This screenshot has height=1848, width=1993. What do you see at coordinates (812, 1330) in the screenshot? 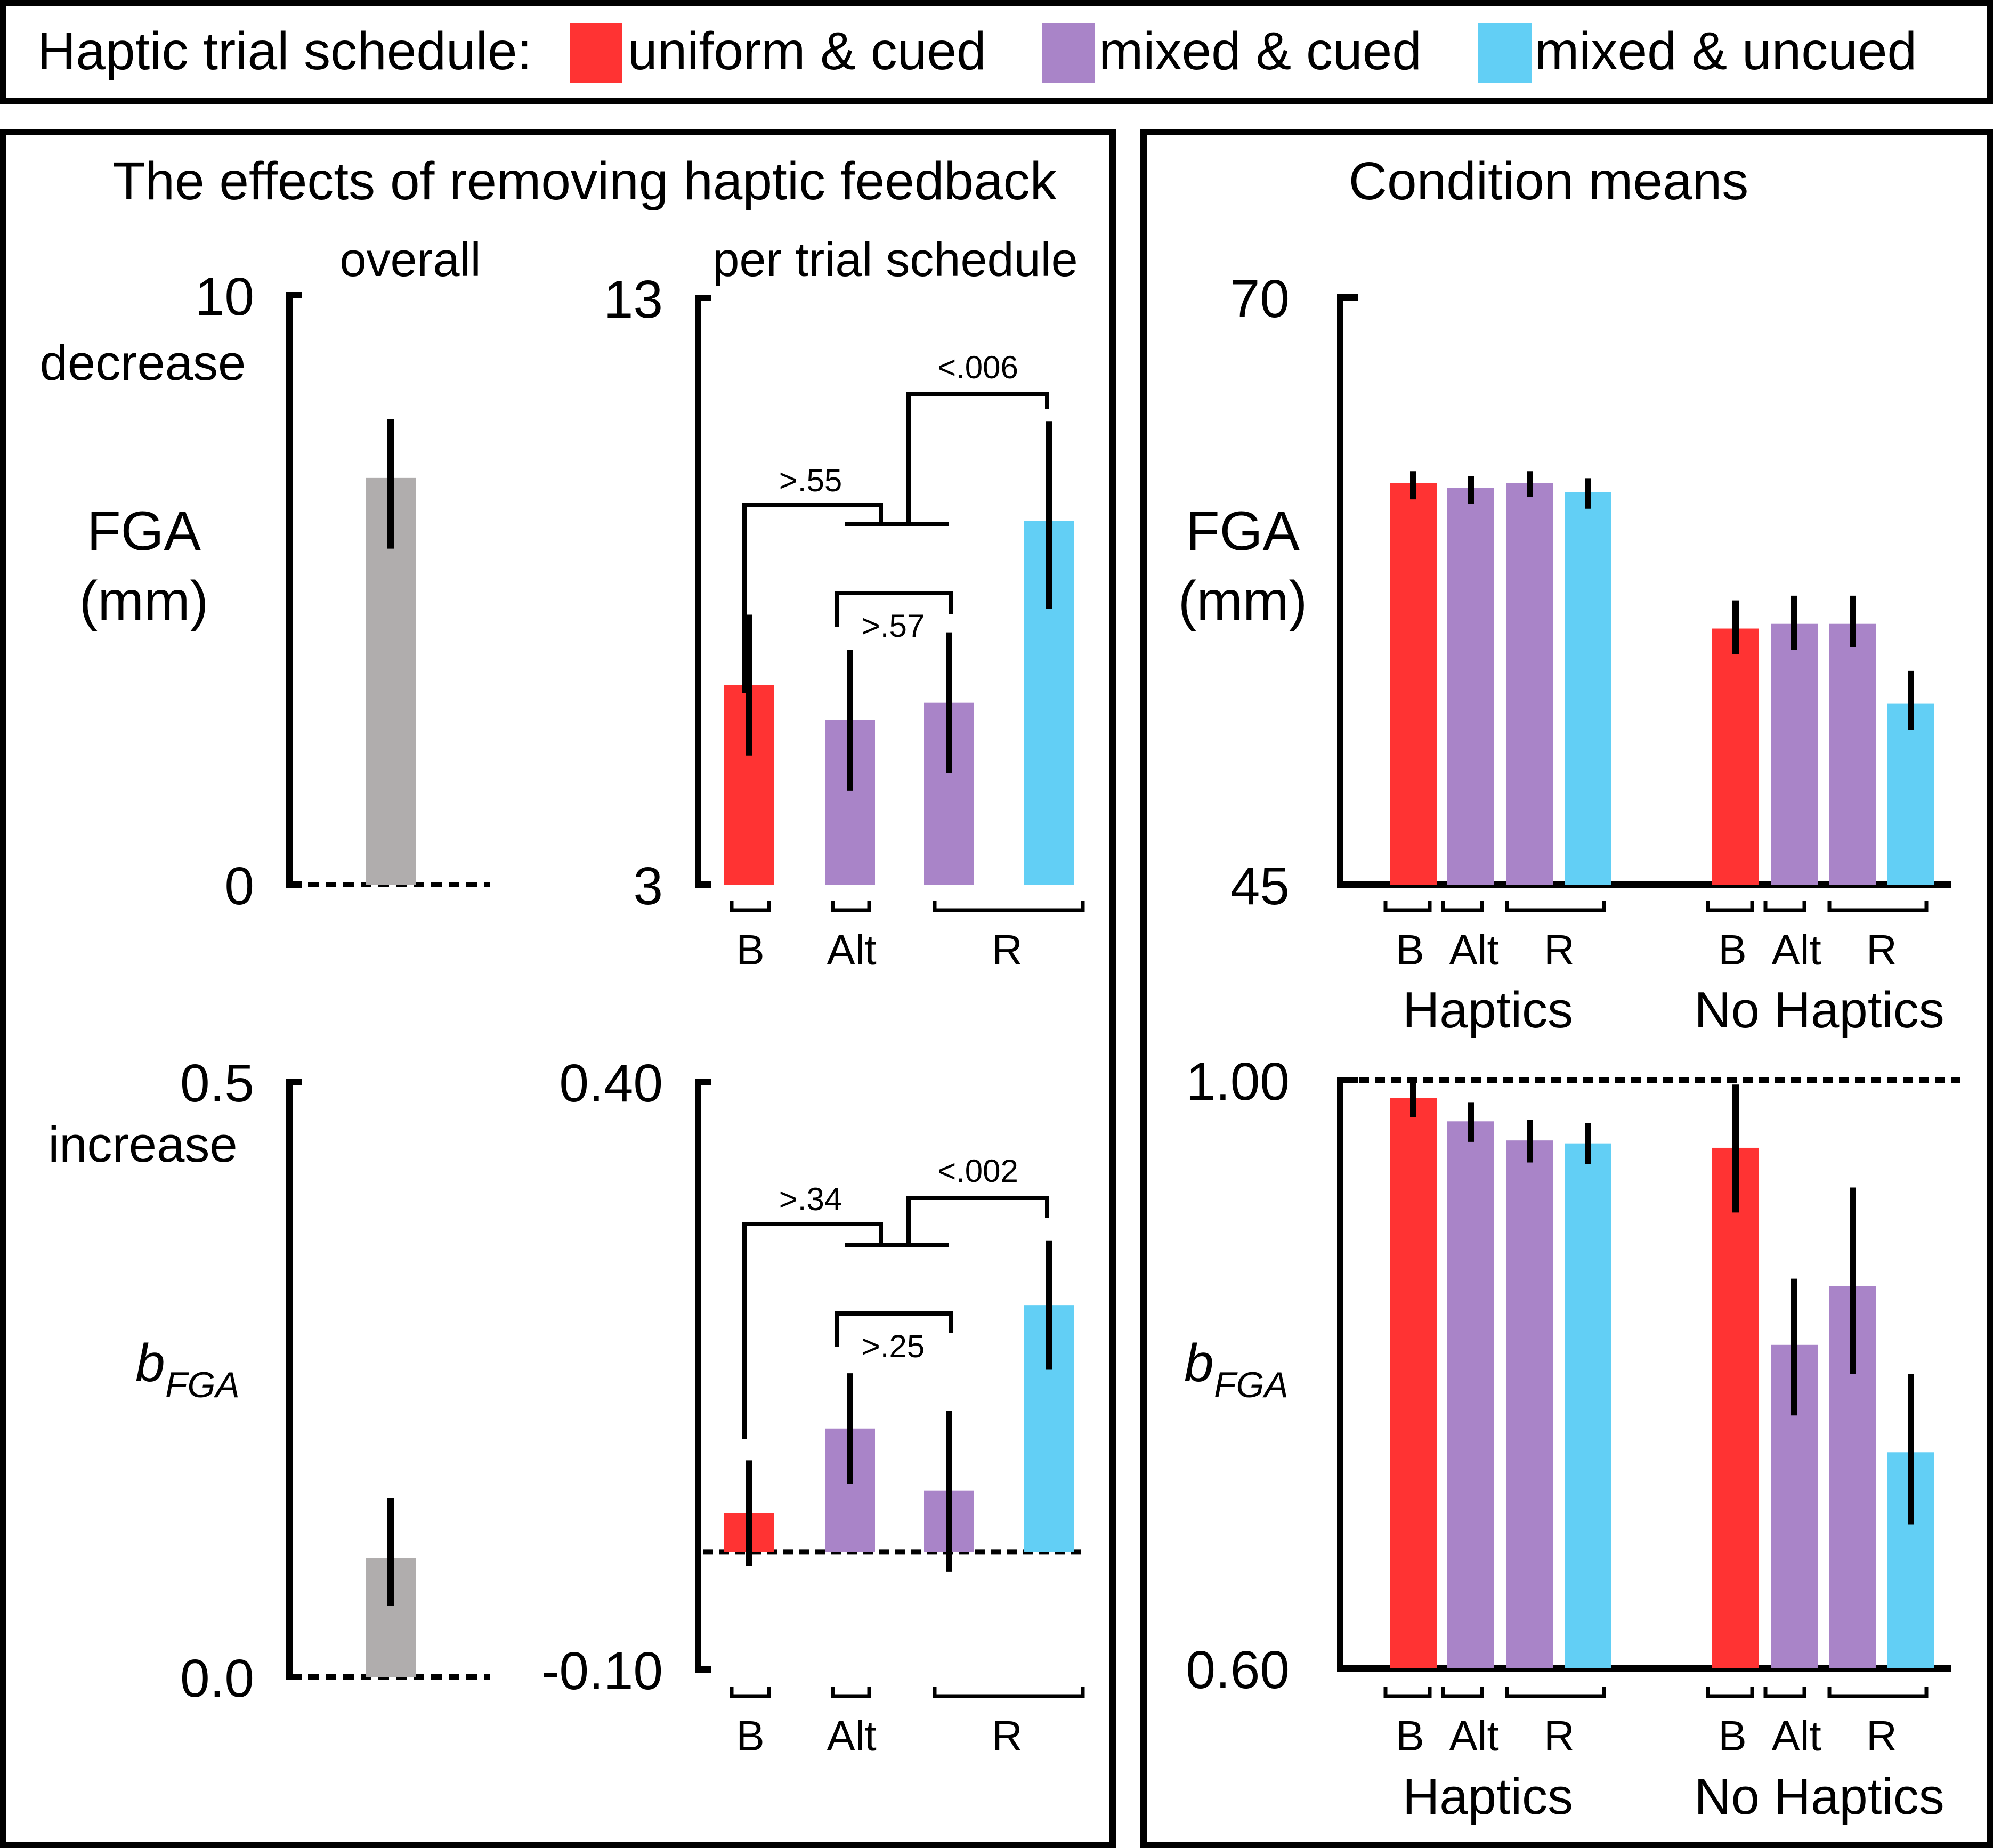
I see `bfga_schedule-sig-bracket-b-vs-alt` at bounding box center [812, 1330].